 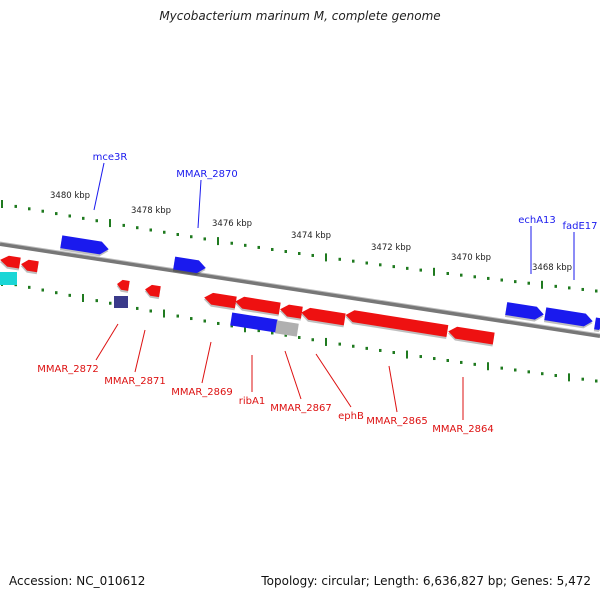 What do you see at coordinates (311, 236) in the screenshot?
I see `ruler-label: 3474 kbp` at bounding box center [311, 236].